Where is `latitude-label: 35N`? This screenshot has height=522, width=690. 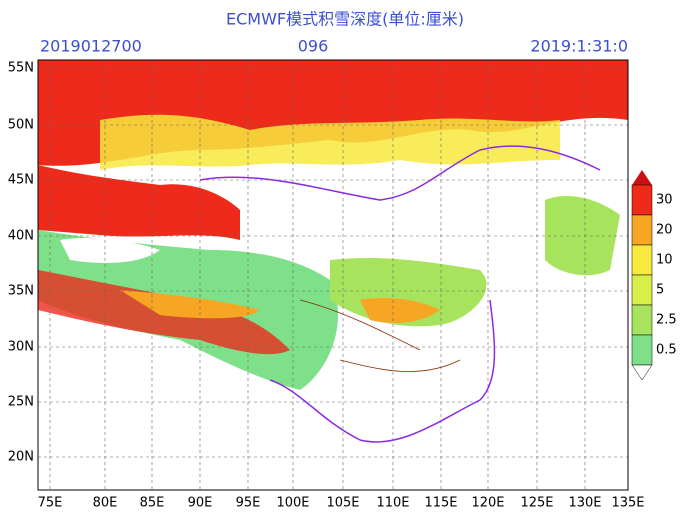
latitude-label: 35N is located at coordinates (21, 291).